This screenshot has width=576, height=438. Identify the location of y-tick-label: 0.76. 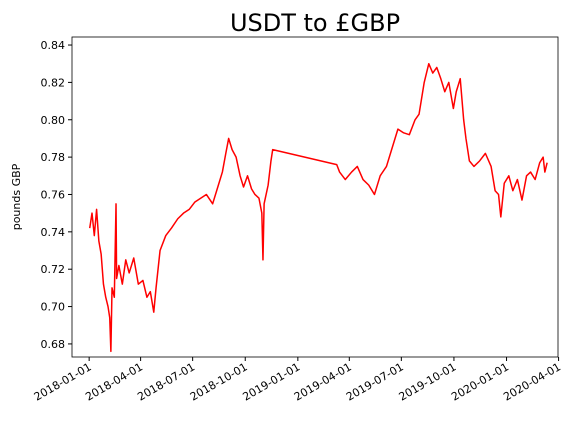
(53, 194).